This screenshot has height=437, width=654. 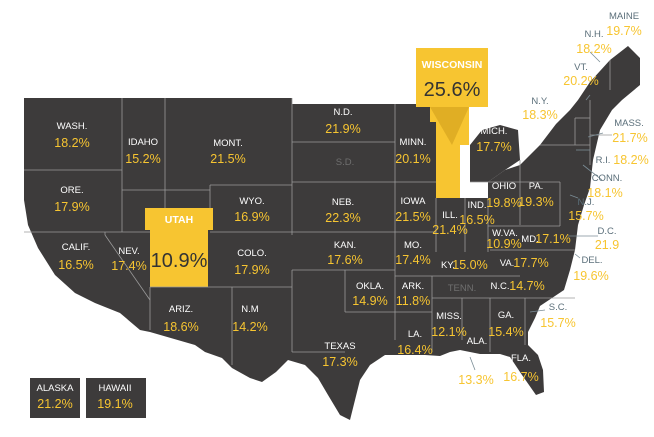 I want to click on state-name-tx: TEXAS, so click(x=339, y=346).